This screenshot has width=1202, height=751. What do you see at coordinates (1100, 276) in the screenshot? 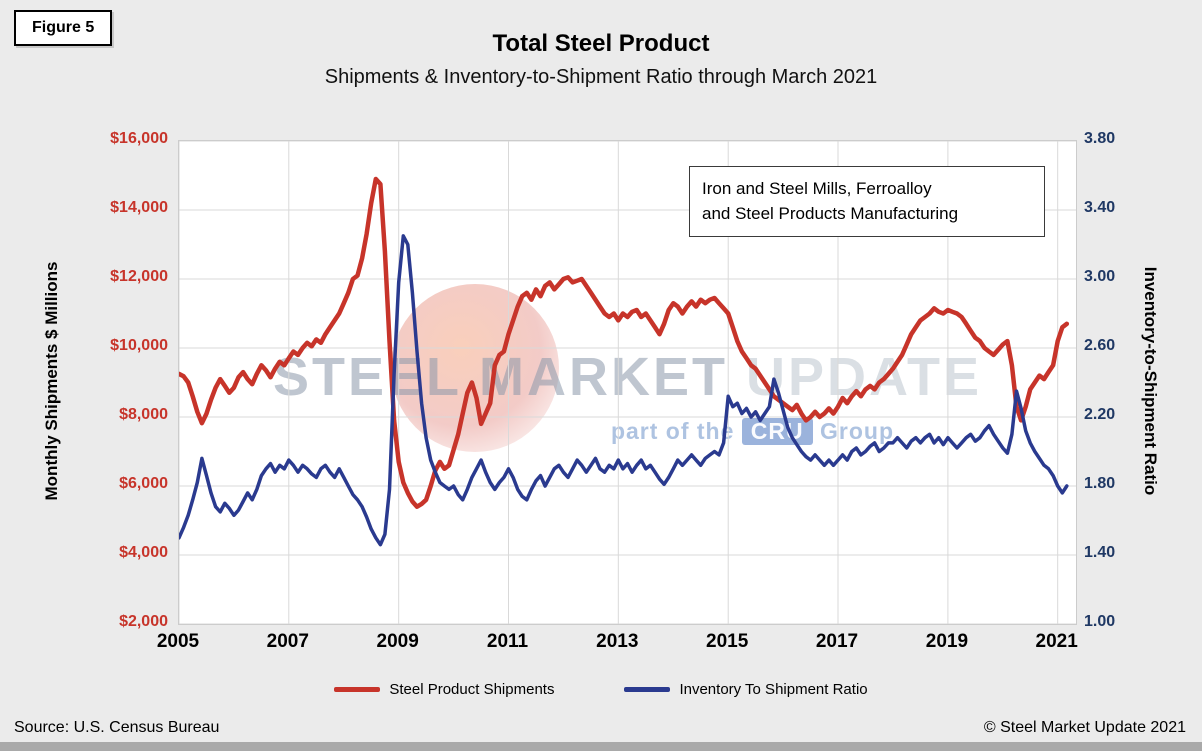
I see `right-tick-label: 3.00` at bounding box center [1100, 276].